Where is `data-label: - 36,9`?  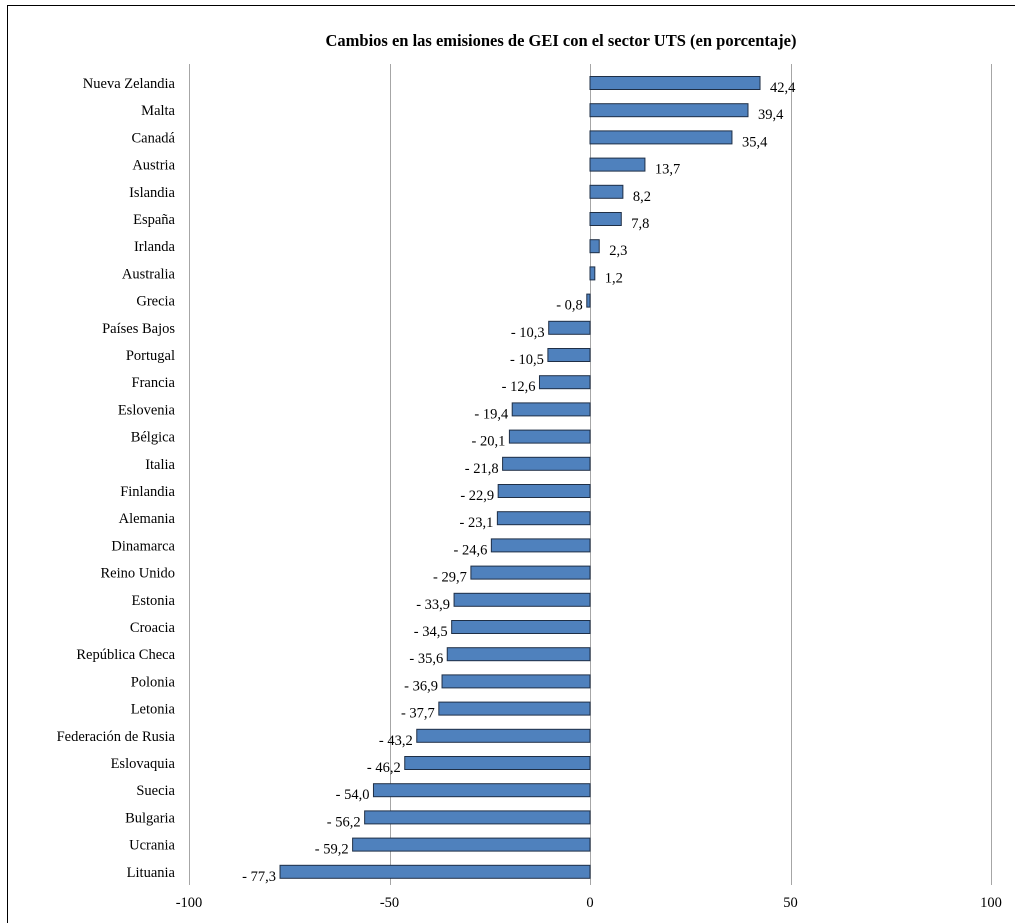 data-label: - 36,9 is located at coordinates (421, 686).